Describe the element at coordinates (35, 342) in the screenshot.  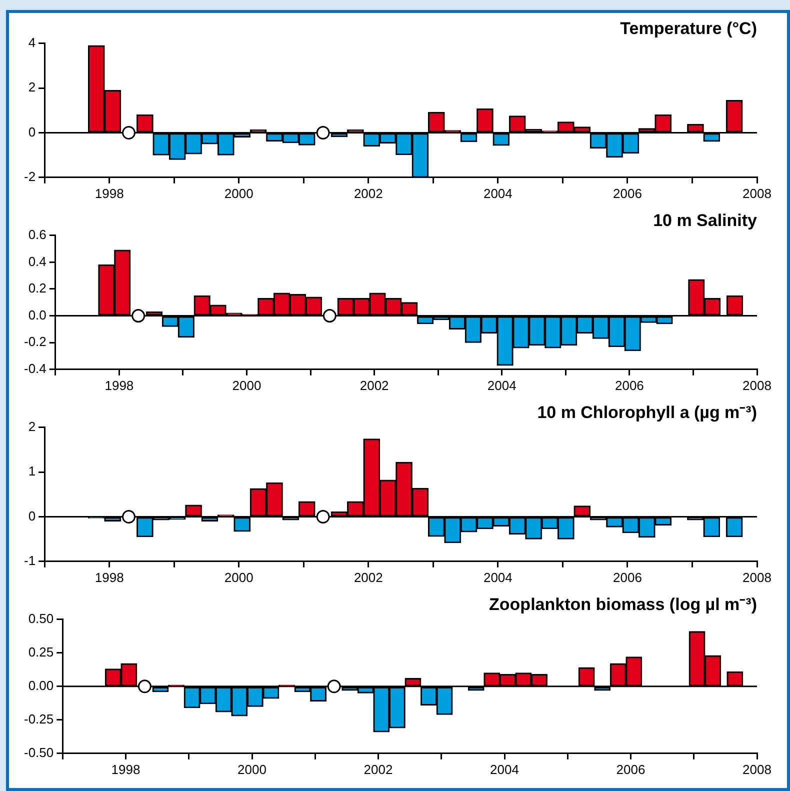
I see `y-tick-label: -0.2` at that location.